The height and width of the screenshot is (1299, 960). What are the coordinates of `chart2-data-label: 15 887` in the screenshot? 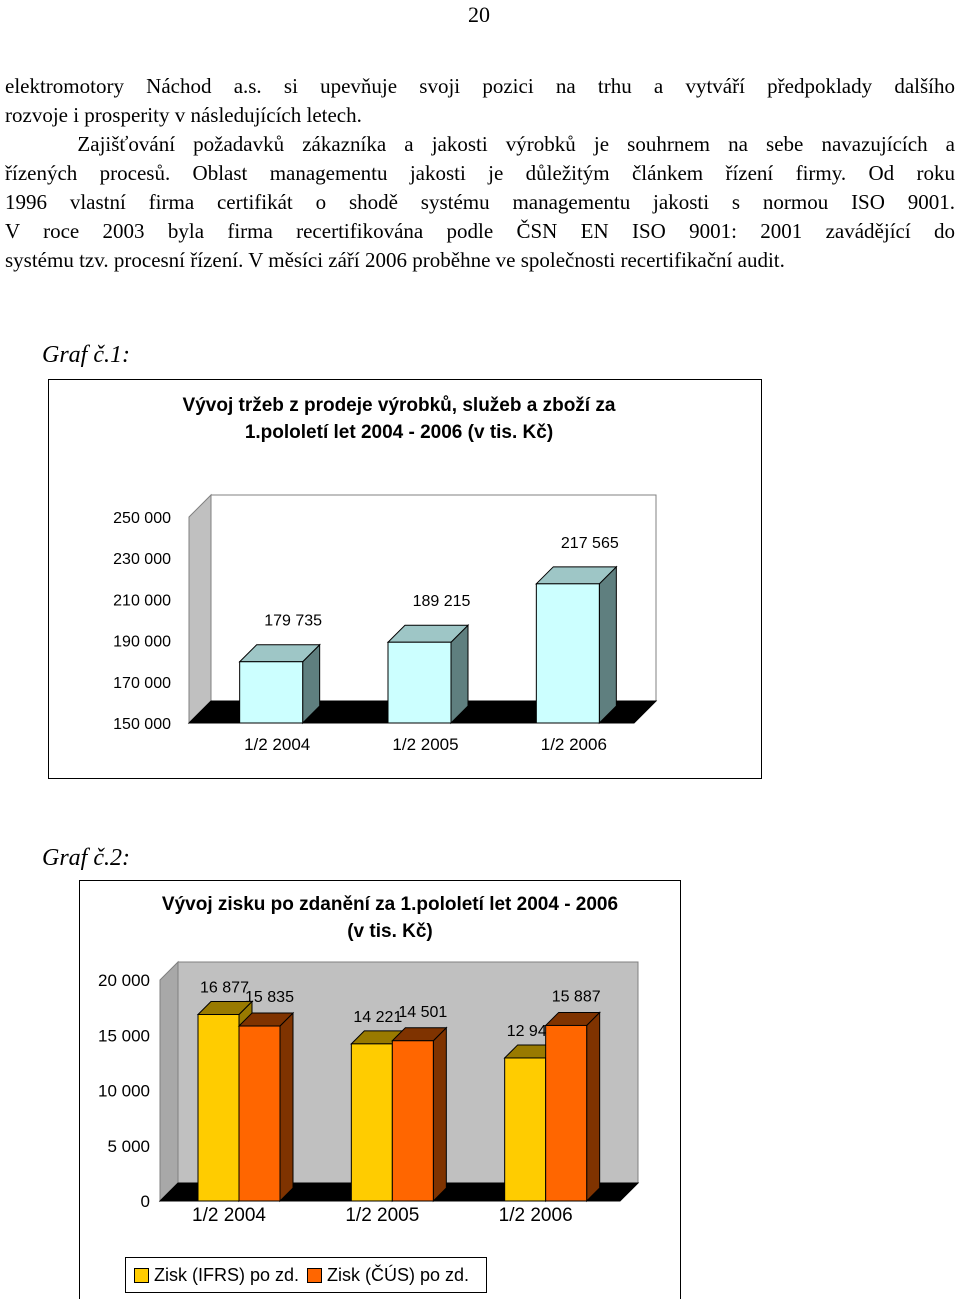 It's located at (576, 996).